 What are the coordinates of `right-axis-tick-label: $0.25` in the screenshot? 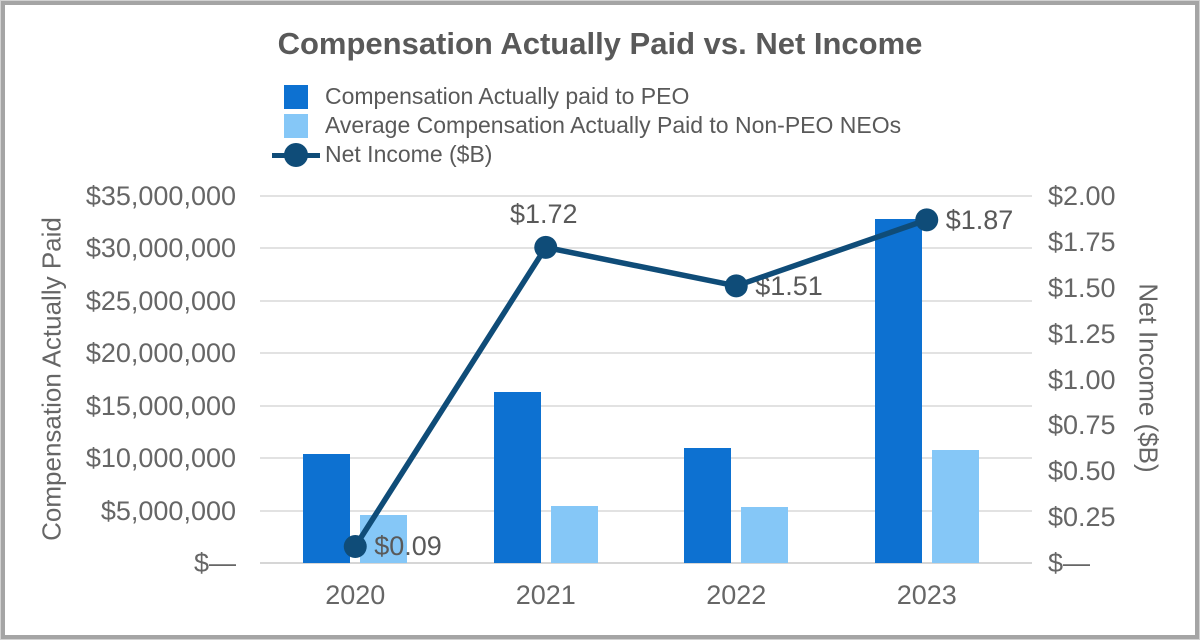 It's located at (1082, 517).